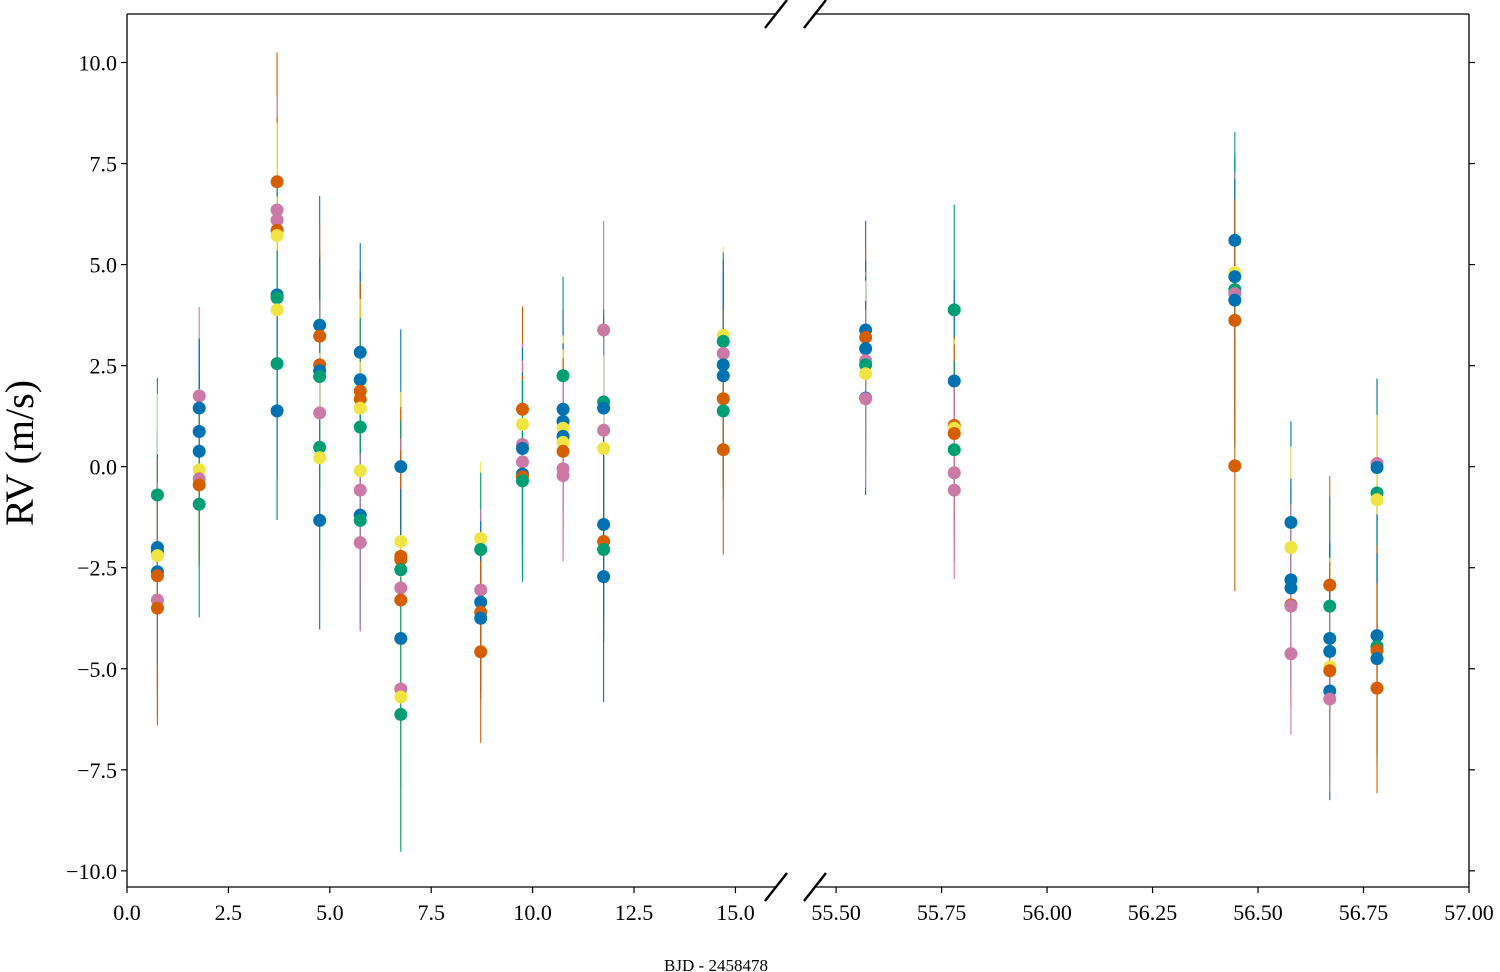  I want to click on x-tick-label: 5.0, so click(330, 912).